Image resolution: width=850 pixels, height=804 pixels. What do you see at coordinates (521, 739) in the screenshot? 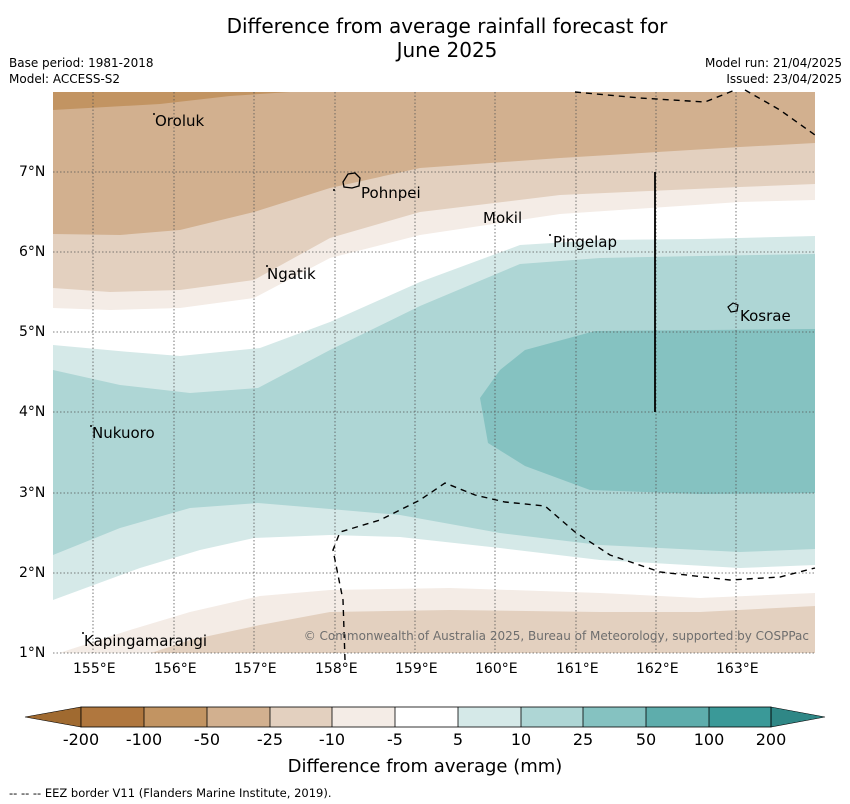
I see `cbar-tick-7: 10` at bounding box center [521, 739].